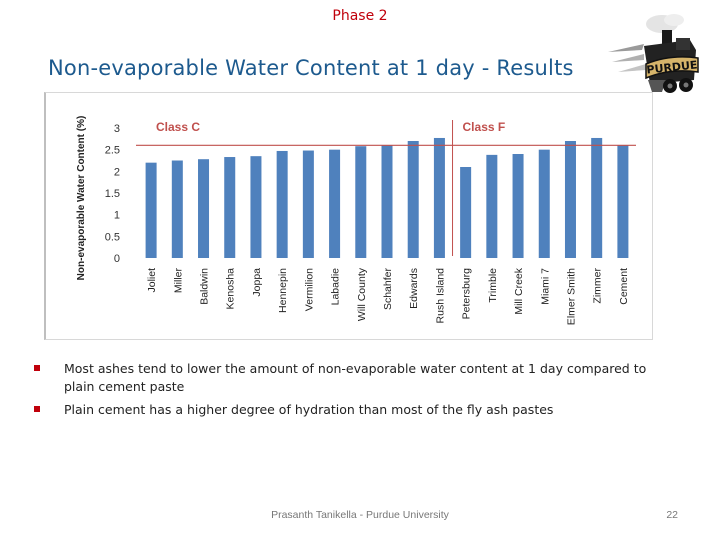 The width and height of the screenshot is (720, 540). Describe the element at coordinates (440, 296) in the screenshot. I see `x-tick-label: Rush Island` at that location.